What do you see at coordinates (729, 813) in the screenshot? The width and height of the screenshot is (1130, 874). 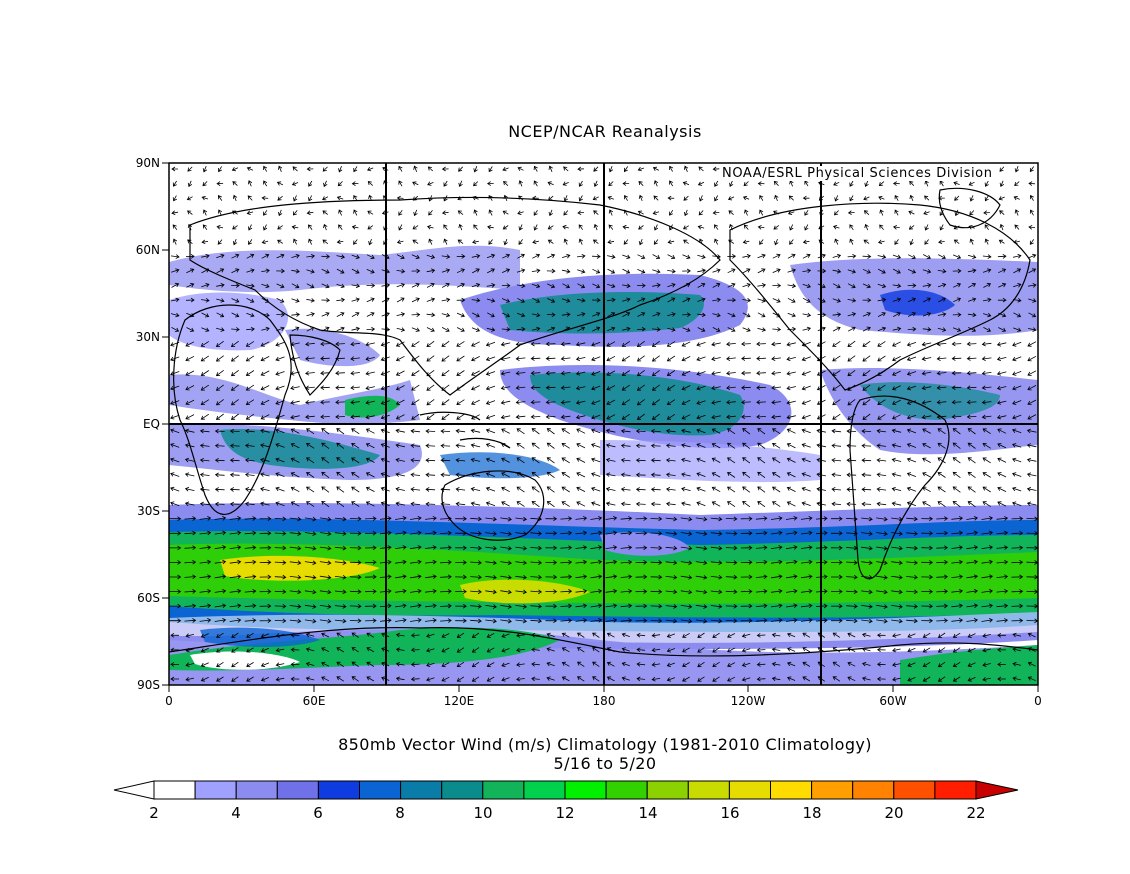 I see `colorbar-label: 16` at bounding box center [729, 813].